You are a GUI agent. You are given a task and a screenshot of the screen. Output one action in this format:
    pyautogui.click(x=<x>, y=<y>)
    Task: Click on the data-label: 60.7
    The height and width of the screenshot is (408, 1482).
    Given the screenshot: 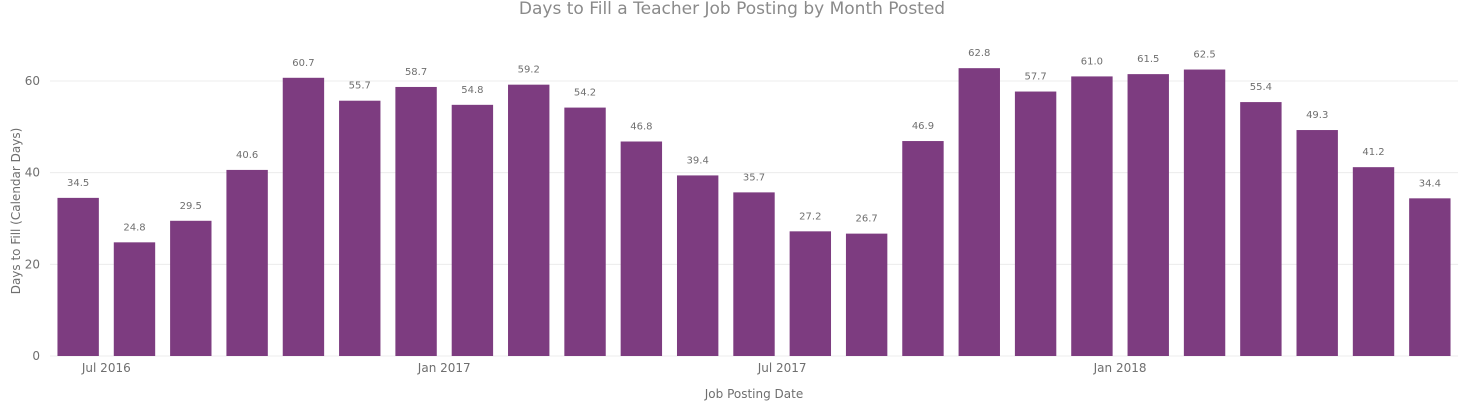 What is the action you would take?
    pyautogui.click(x=303, y=63)
    